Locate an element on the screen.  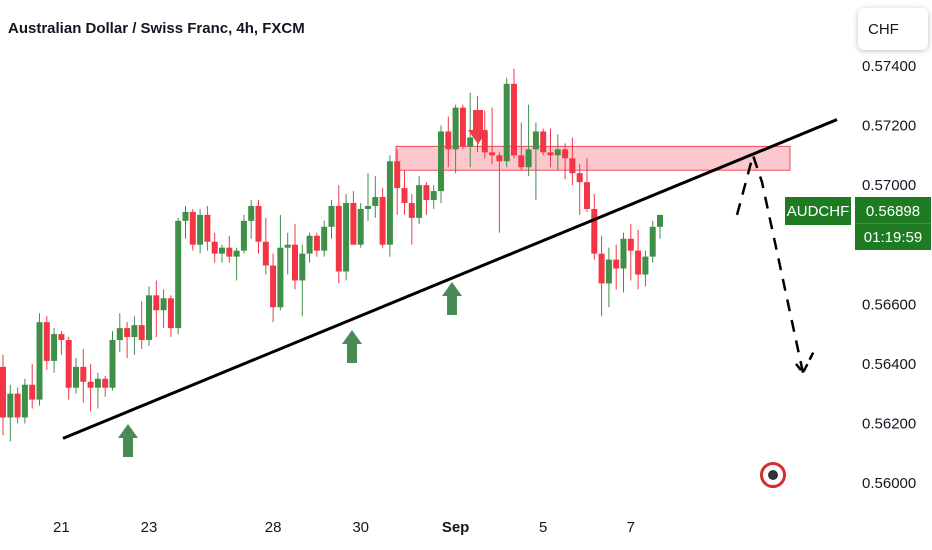
last-price-label: 0.56898 is located at coordinates (893, 211).